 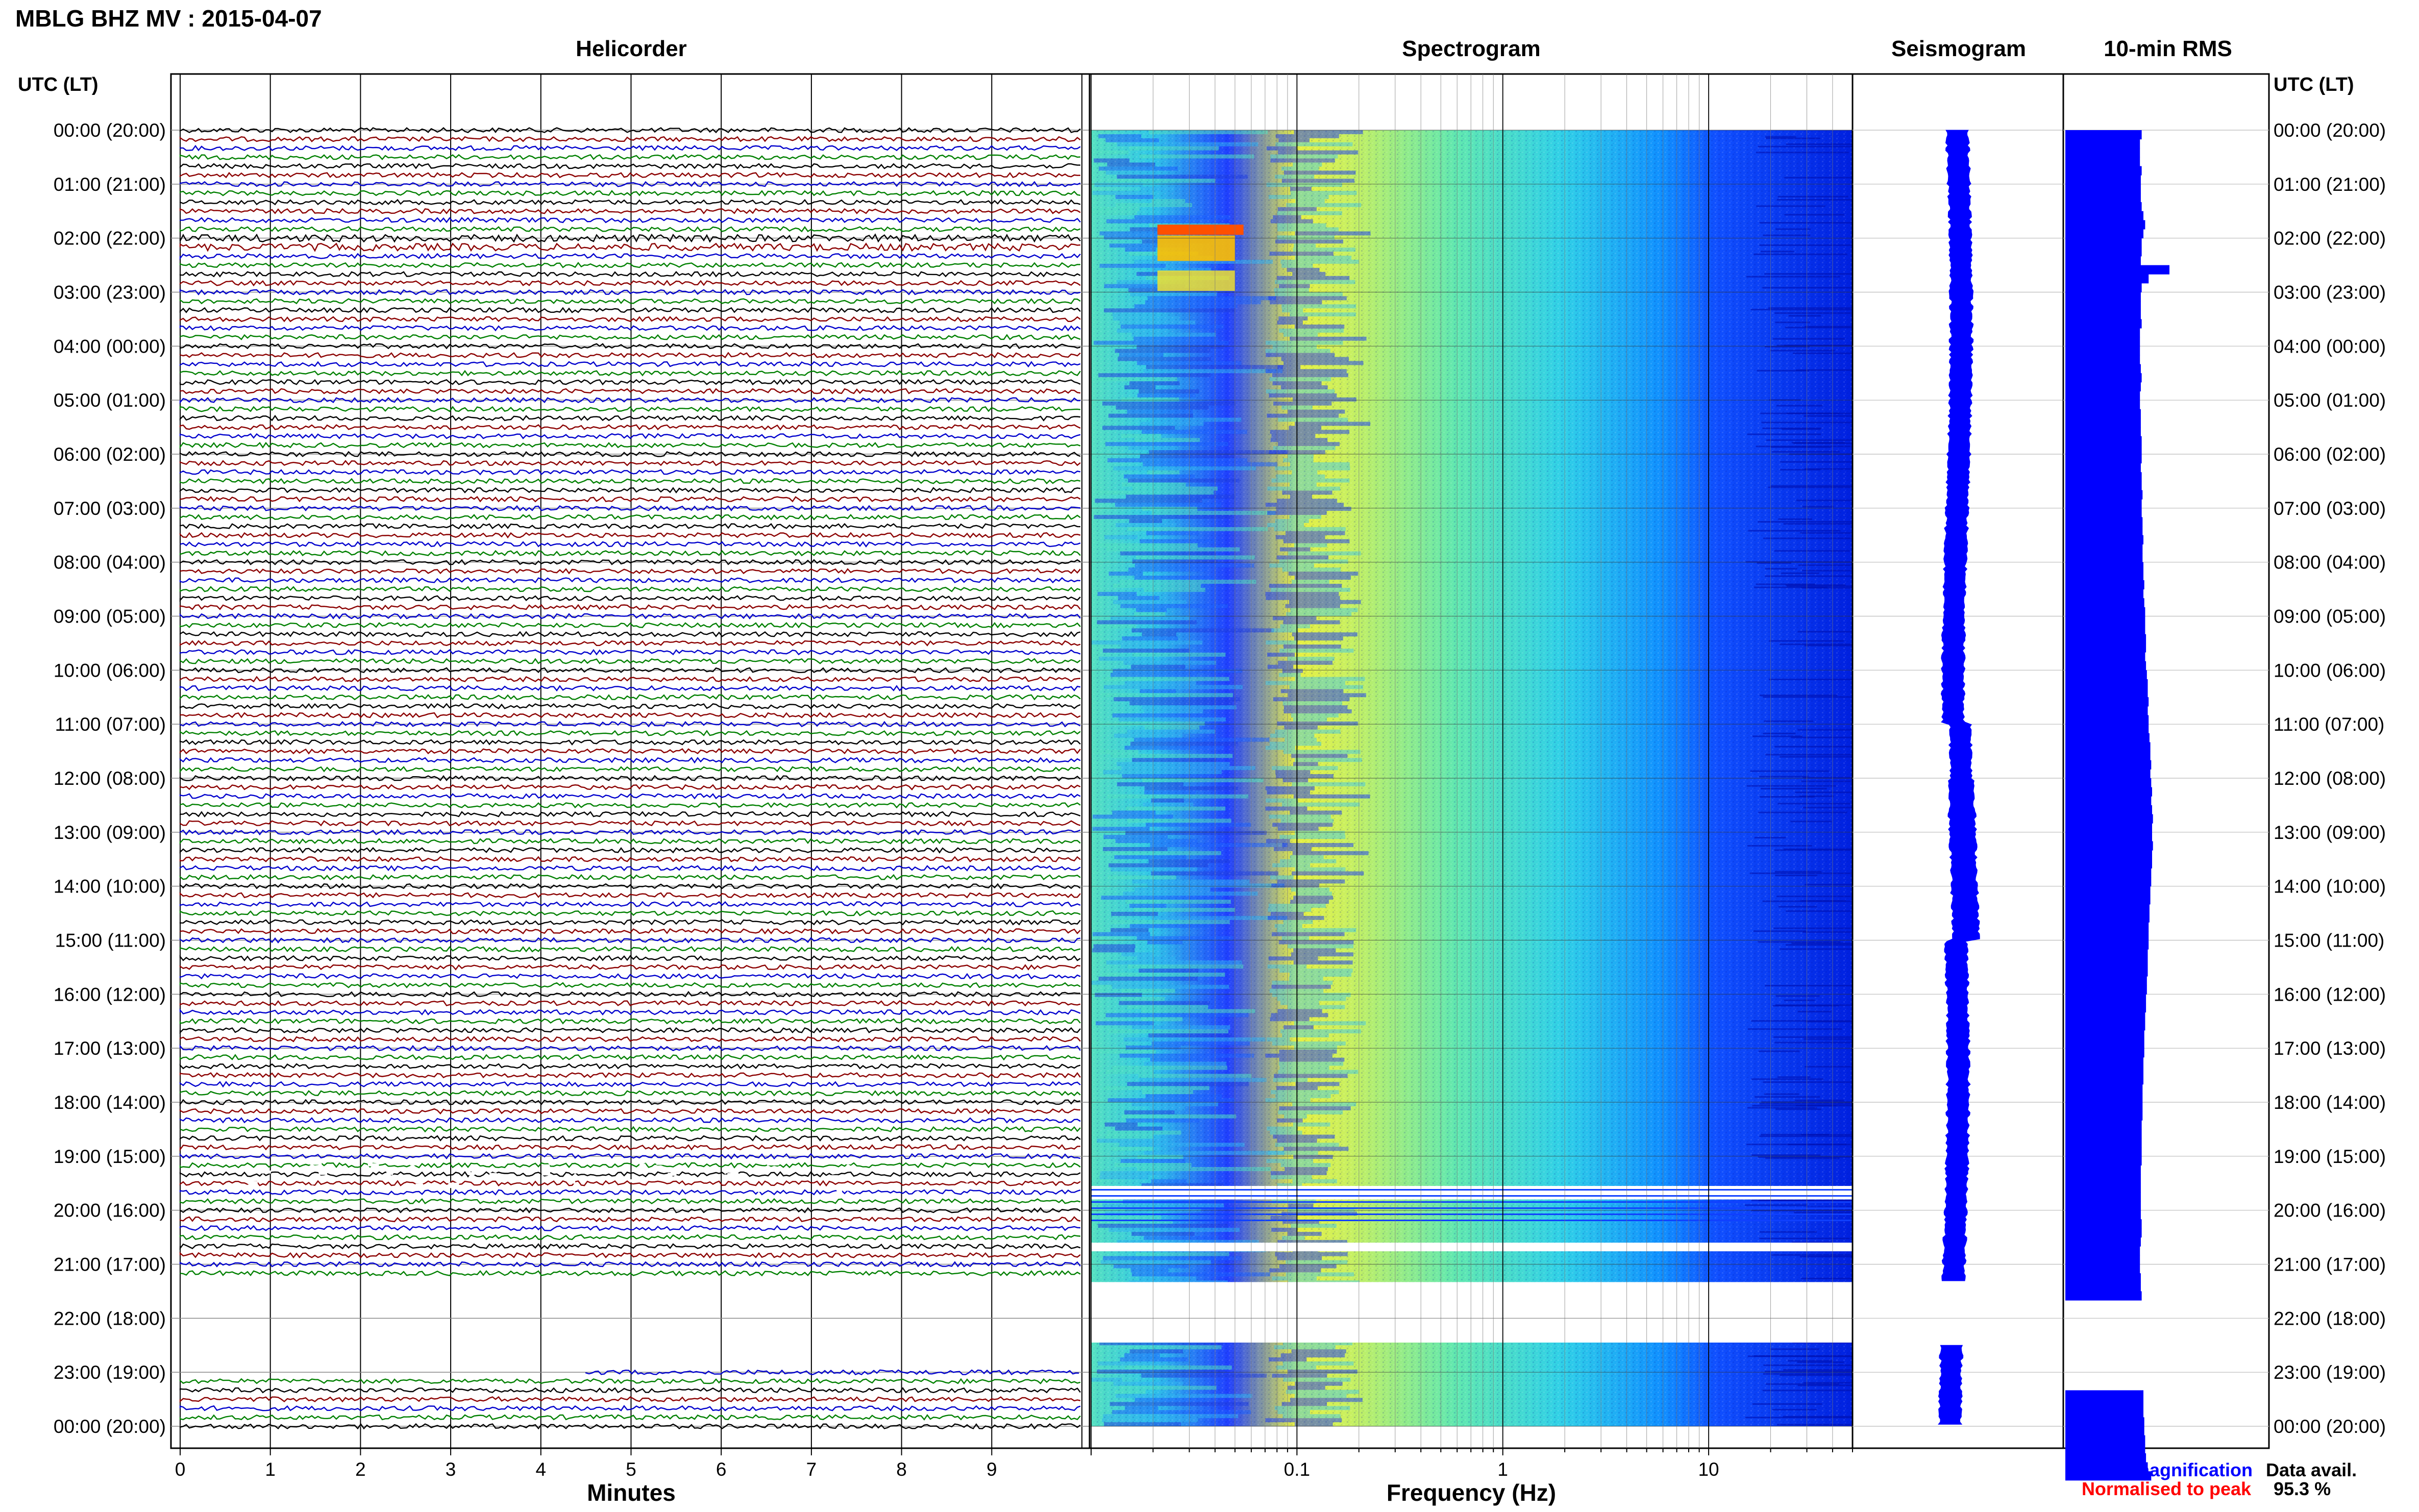 What do you see at coordinates (631, 48) in the screenshot?
I see `helicorder-title: Helicorder` at bounding box center [631, 48].